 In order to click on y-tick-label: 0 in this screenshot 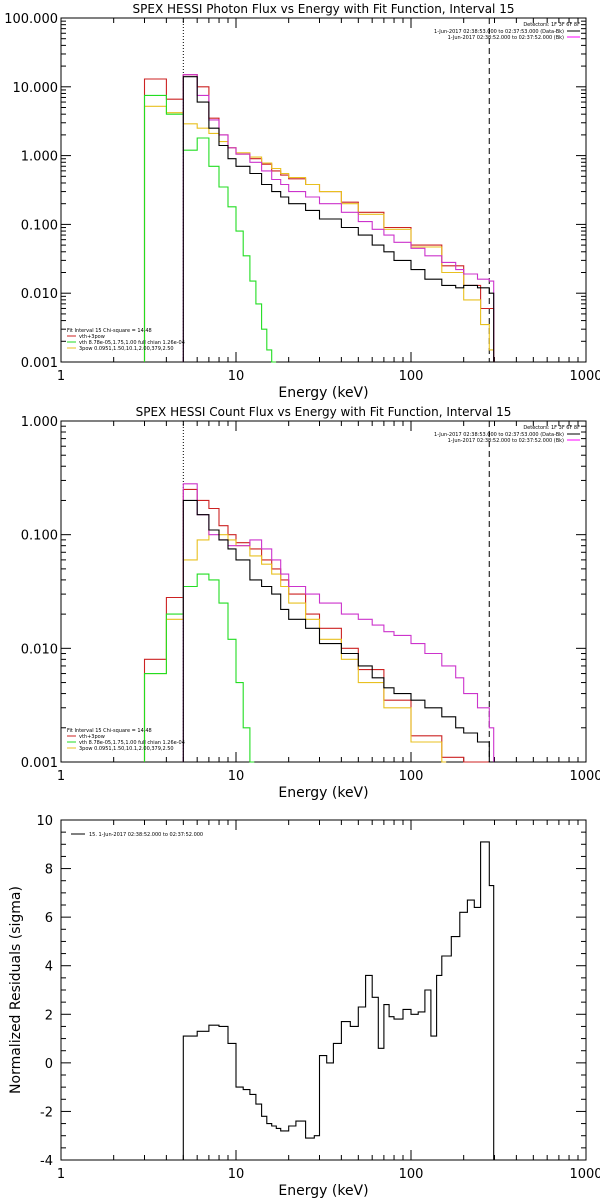, I will do `click(49, 1064)`.